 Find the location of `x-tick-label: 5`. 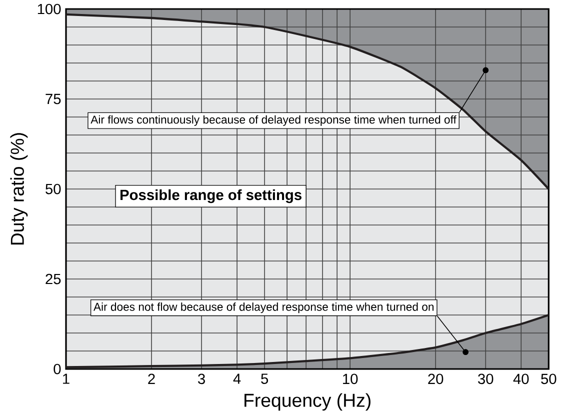

x-tick-label: 5 is located at coordinates (264, 379).